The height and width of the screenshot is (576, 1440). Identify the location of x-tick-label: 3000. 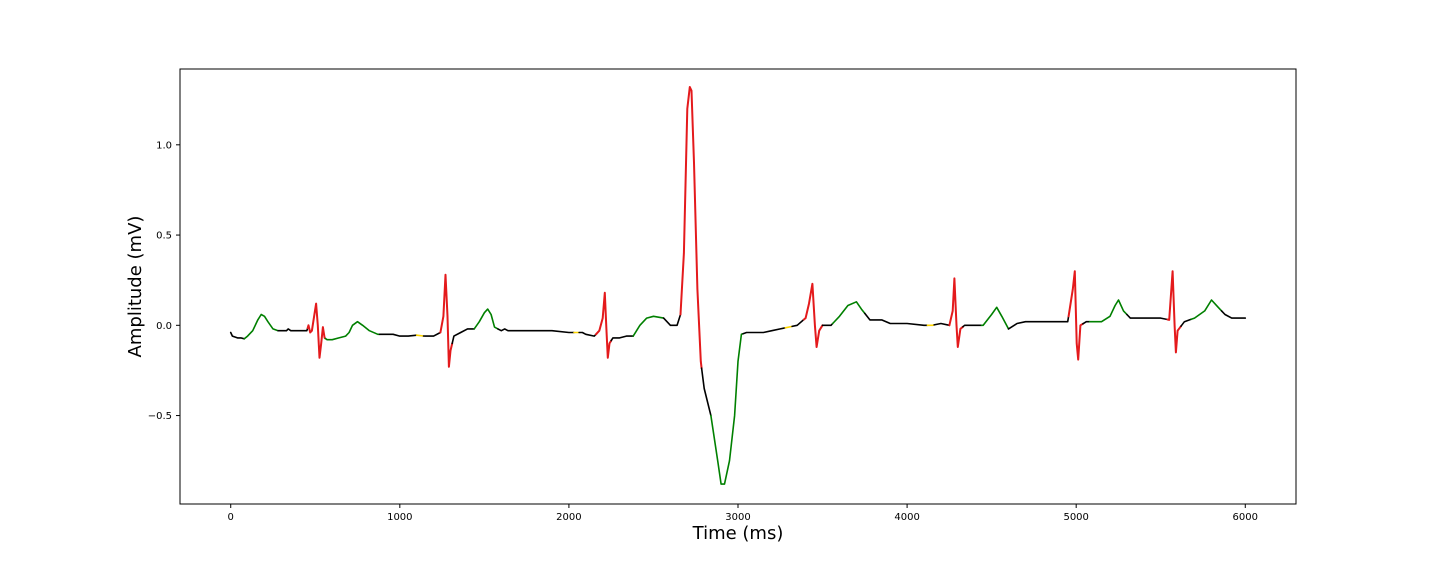
(737, 517).